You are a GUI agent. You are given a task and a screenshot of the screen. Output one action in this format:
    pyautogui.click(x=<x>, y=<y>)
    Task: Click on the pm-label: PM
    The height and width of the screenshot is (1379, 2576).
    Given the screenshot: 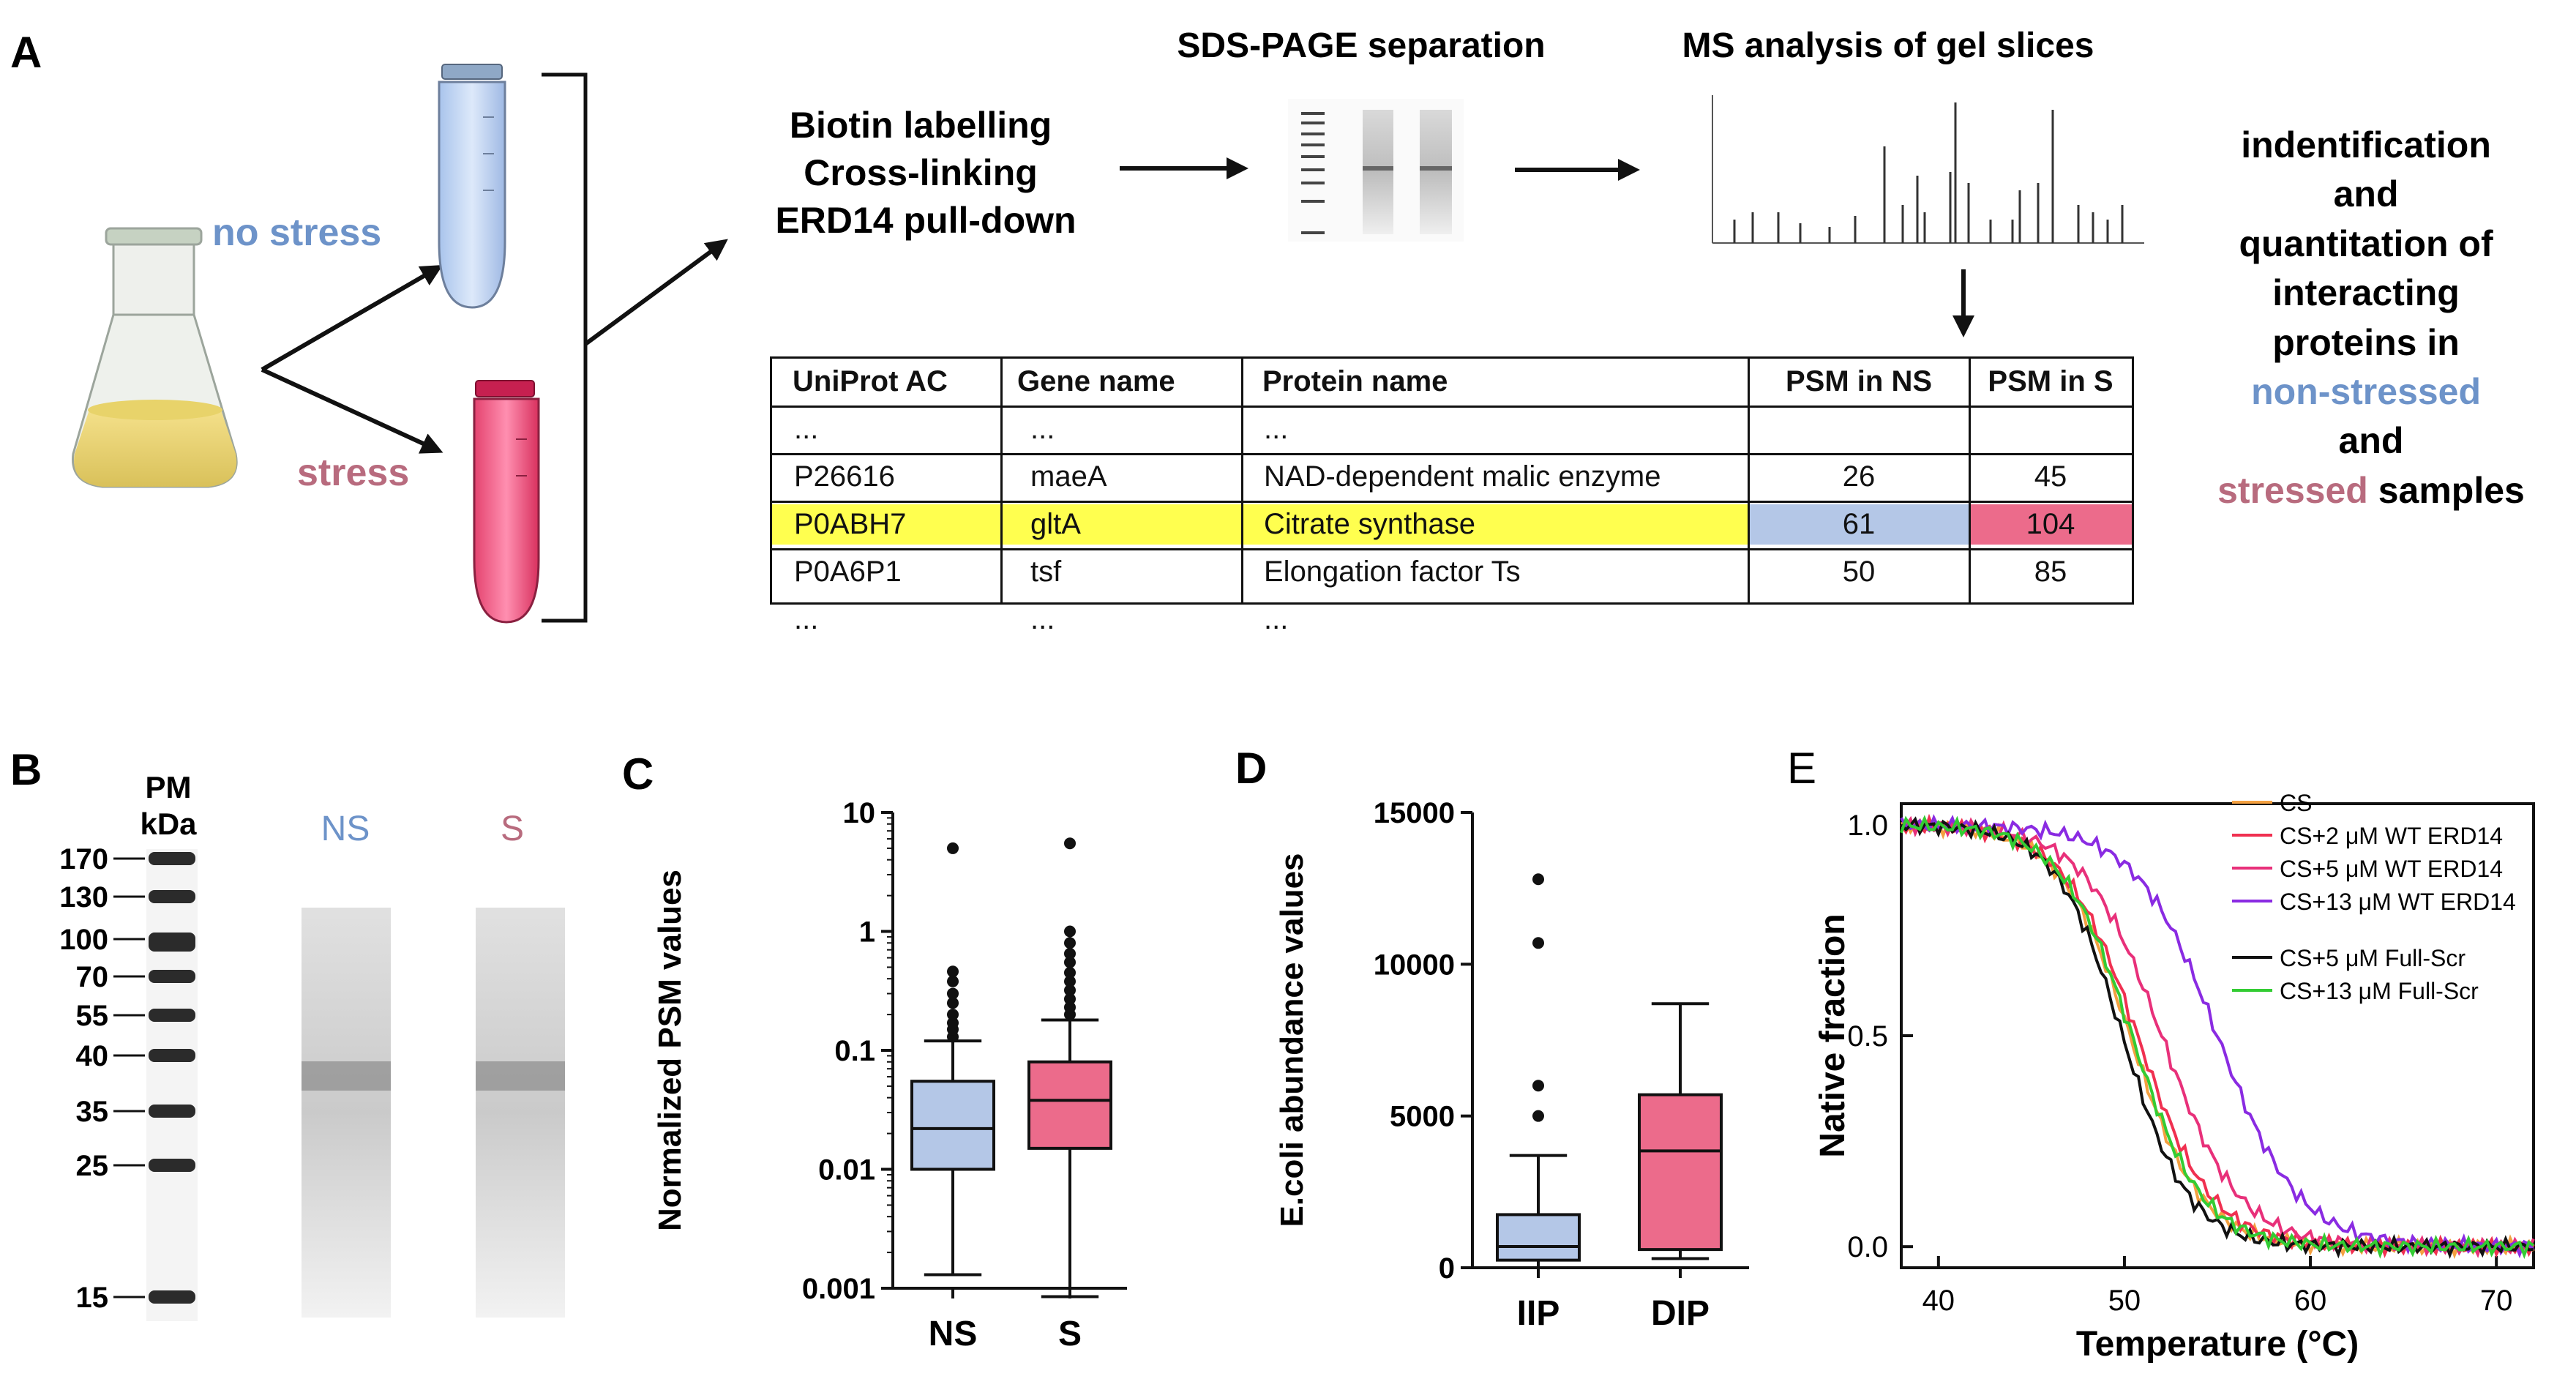 What is the action you would take?
    pyautogui.click(x=169, y=787)
    